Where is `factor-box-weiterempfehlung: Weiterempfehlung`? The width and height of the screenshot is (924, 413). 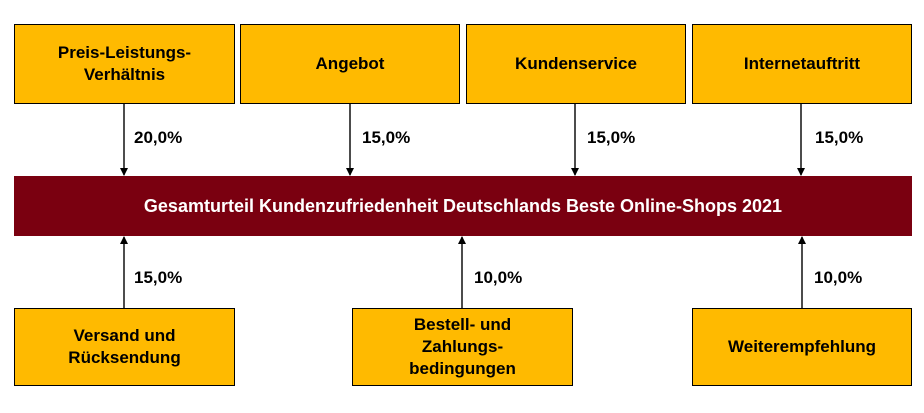
factor-box-weiterempfehlung: Weiterempfehlung is located at coordinates (802, 347).